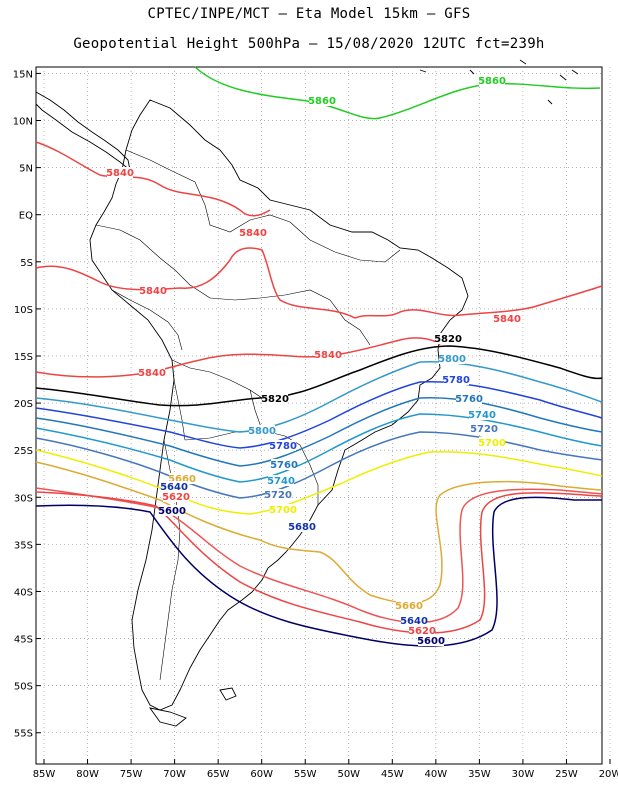  I want to click on lat-tick-label: 45S, so click(23, 640).